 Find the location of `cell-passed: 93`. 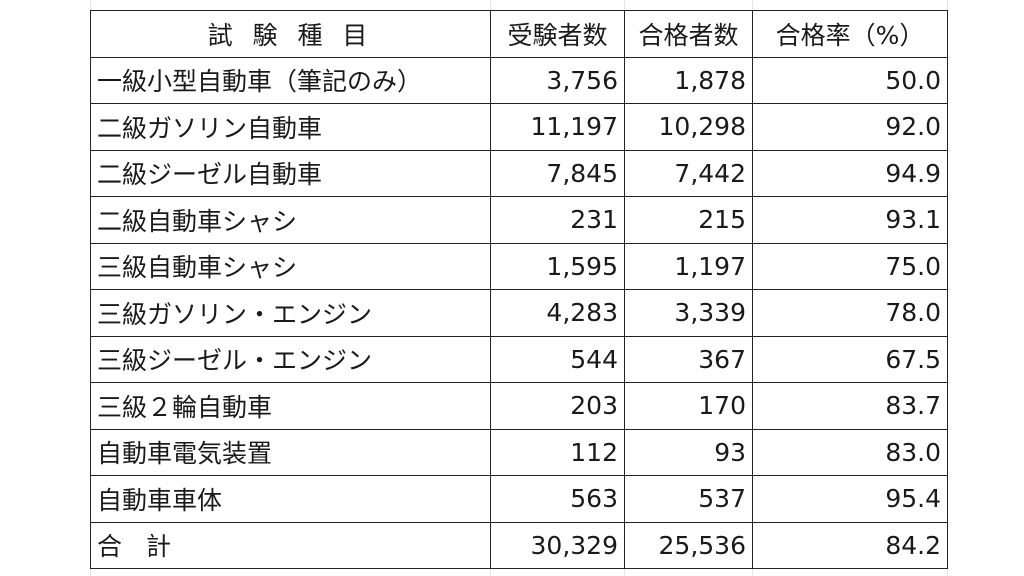

cell-passed: 93 is located at coordinates (688, 452).